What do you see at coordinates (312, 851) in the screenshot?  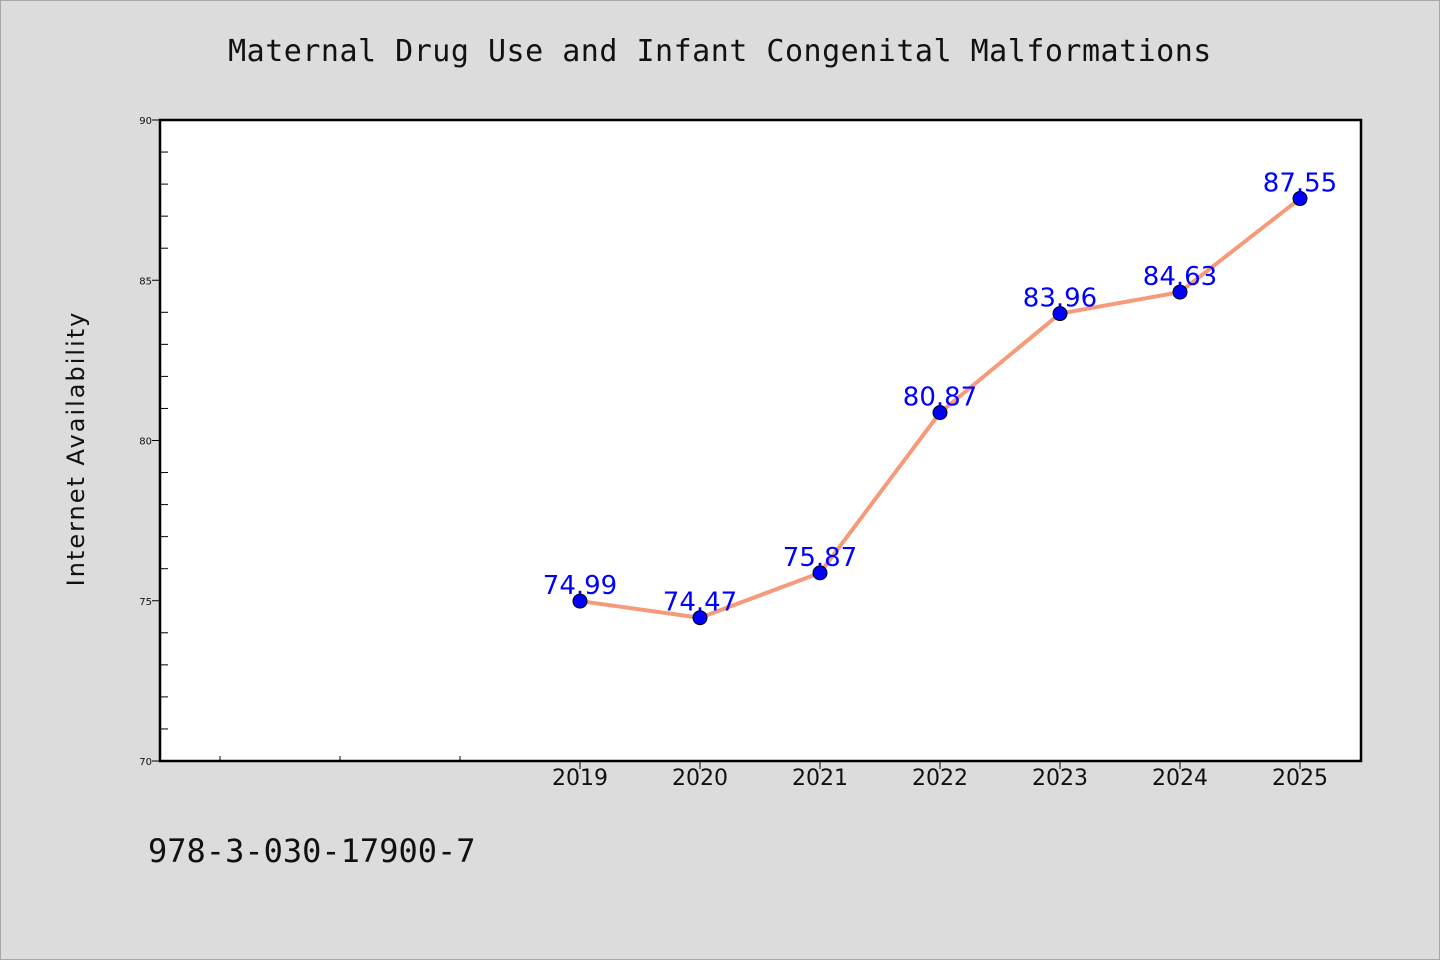 I see `isbn-code: 978-3-030-17900-7` at bounding box center [312, 851].